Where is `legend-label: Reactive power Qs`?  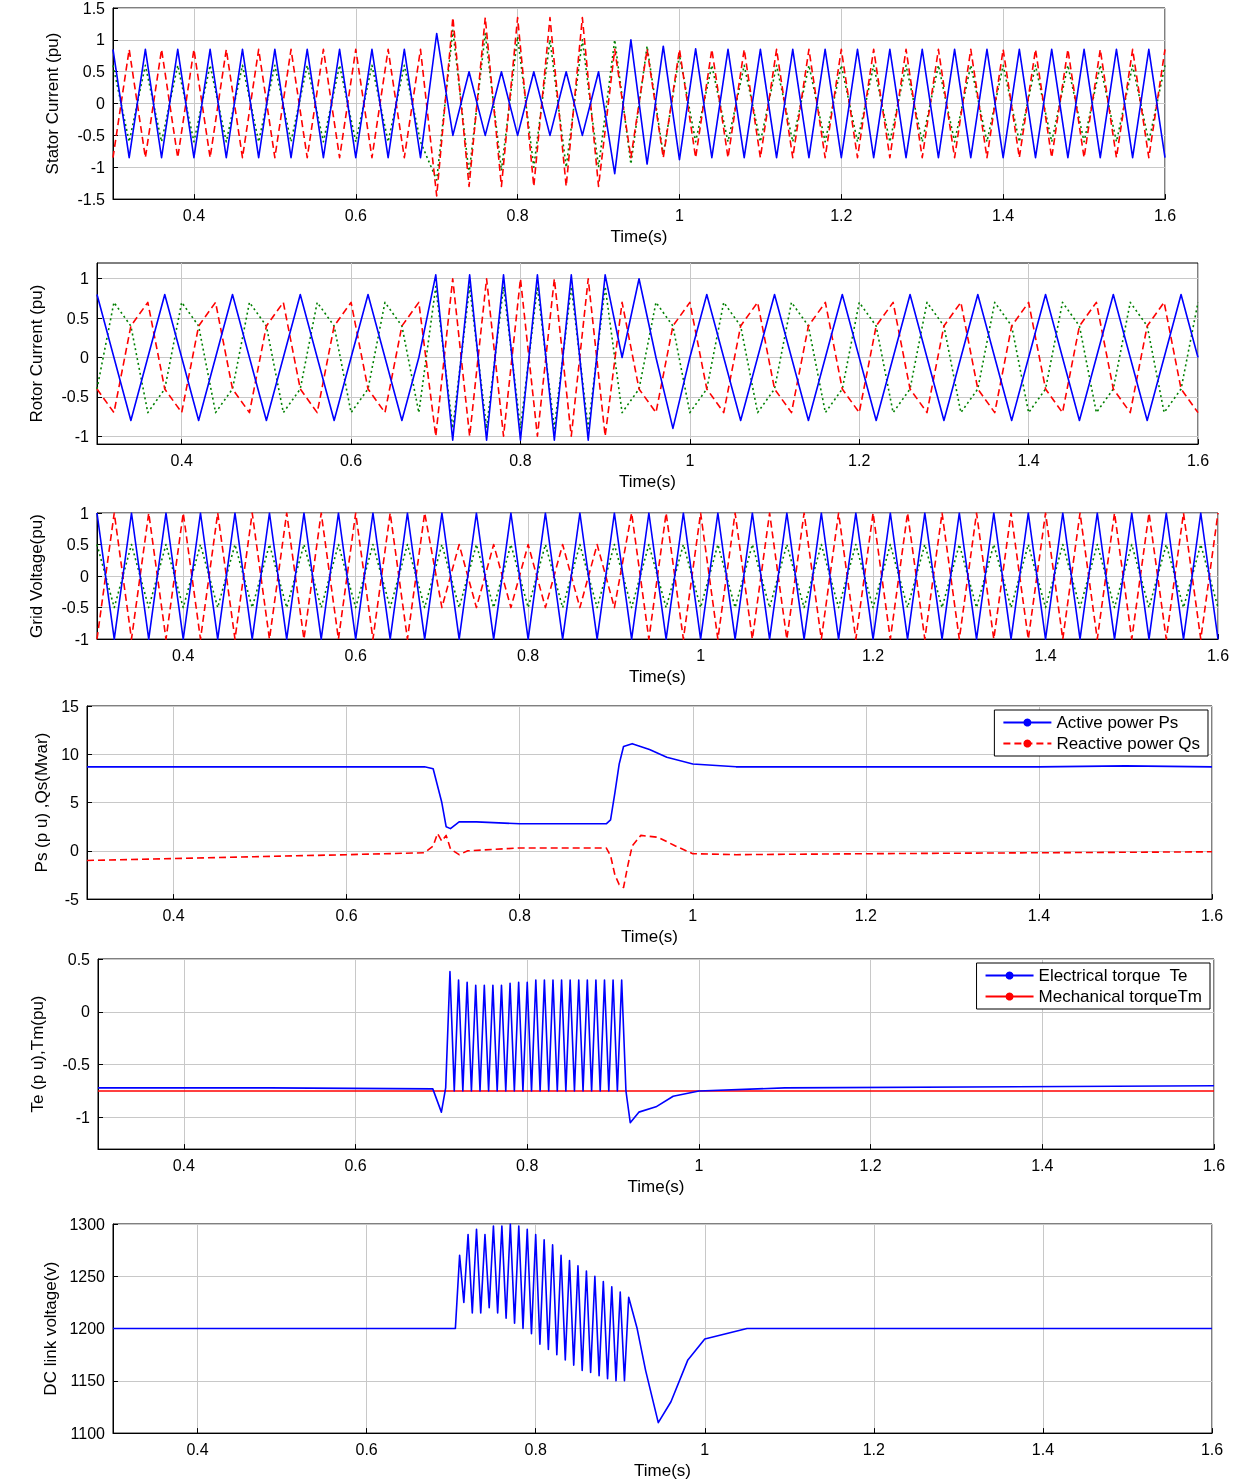
legend-label: Reactive power Qs is located at coordinates (1128, 743).